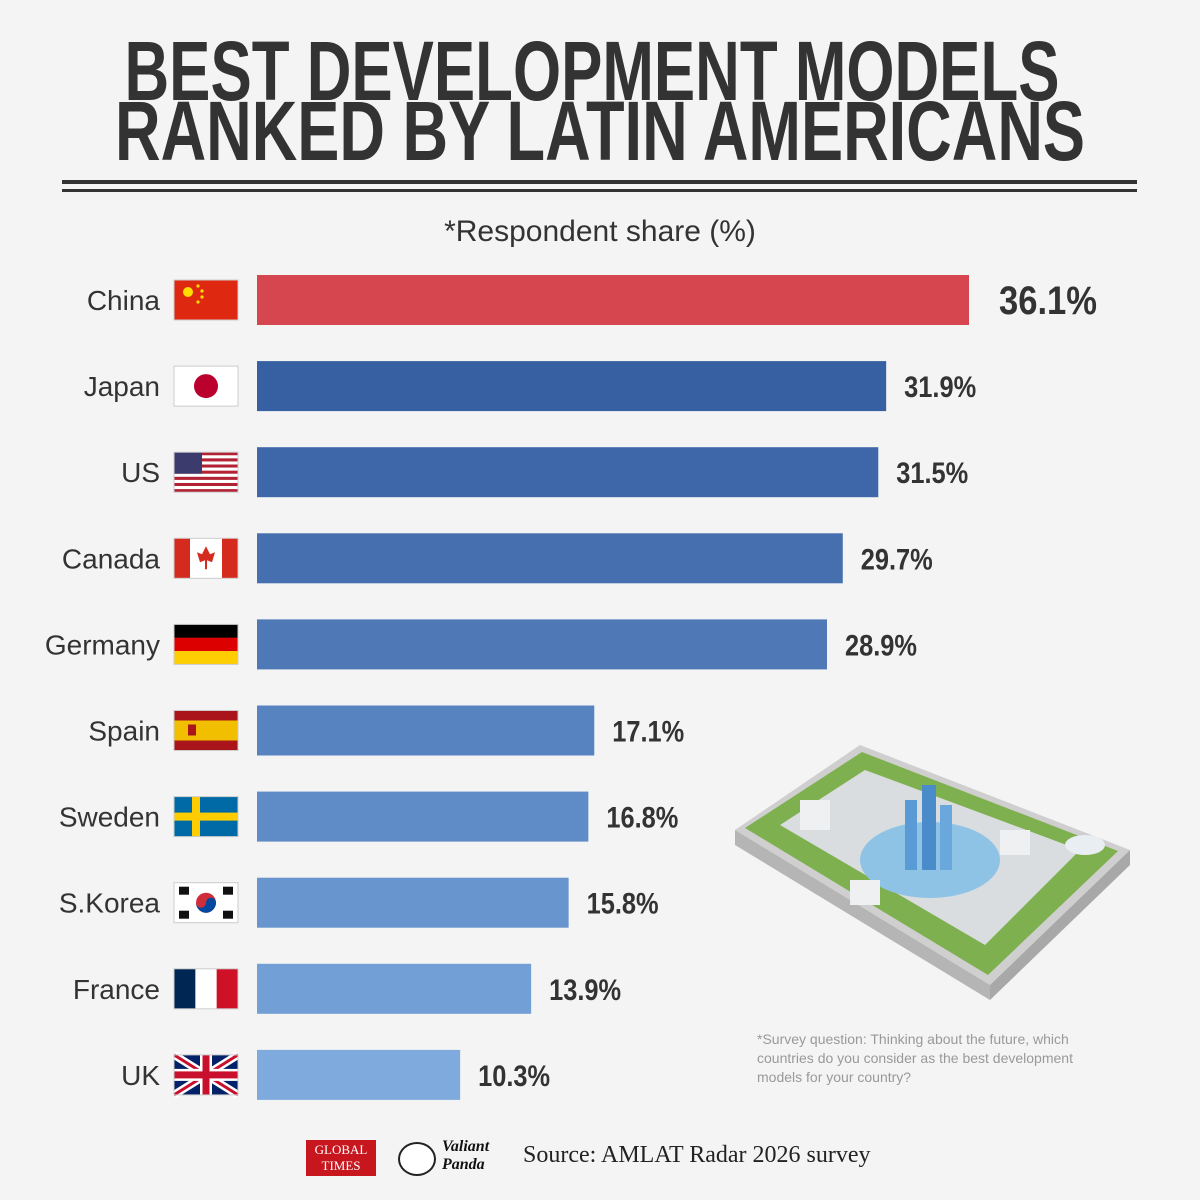 This screenshot has width=1200, height=1200. Describe the element at coordinates (897, 559) in the screenshot. I see `value-label: 29.7%` at that location.